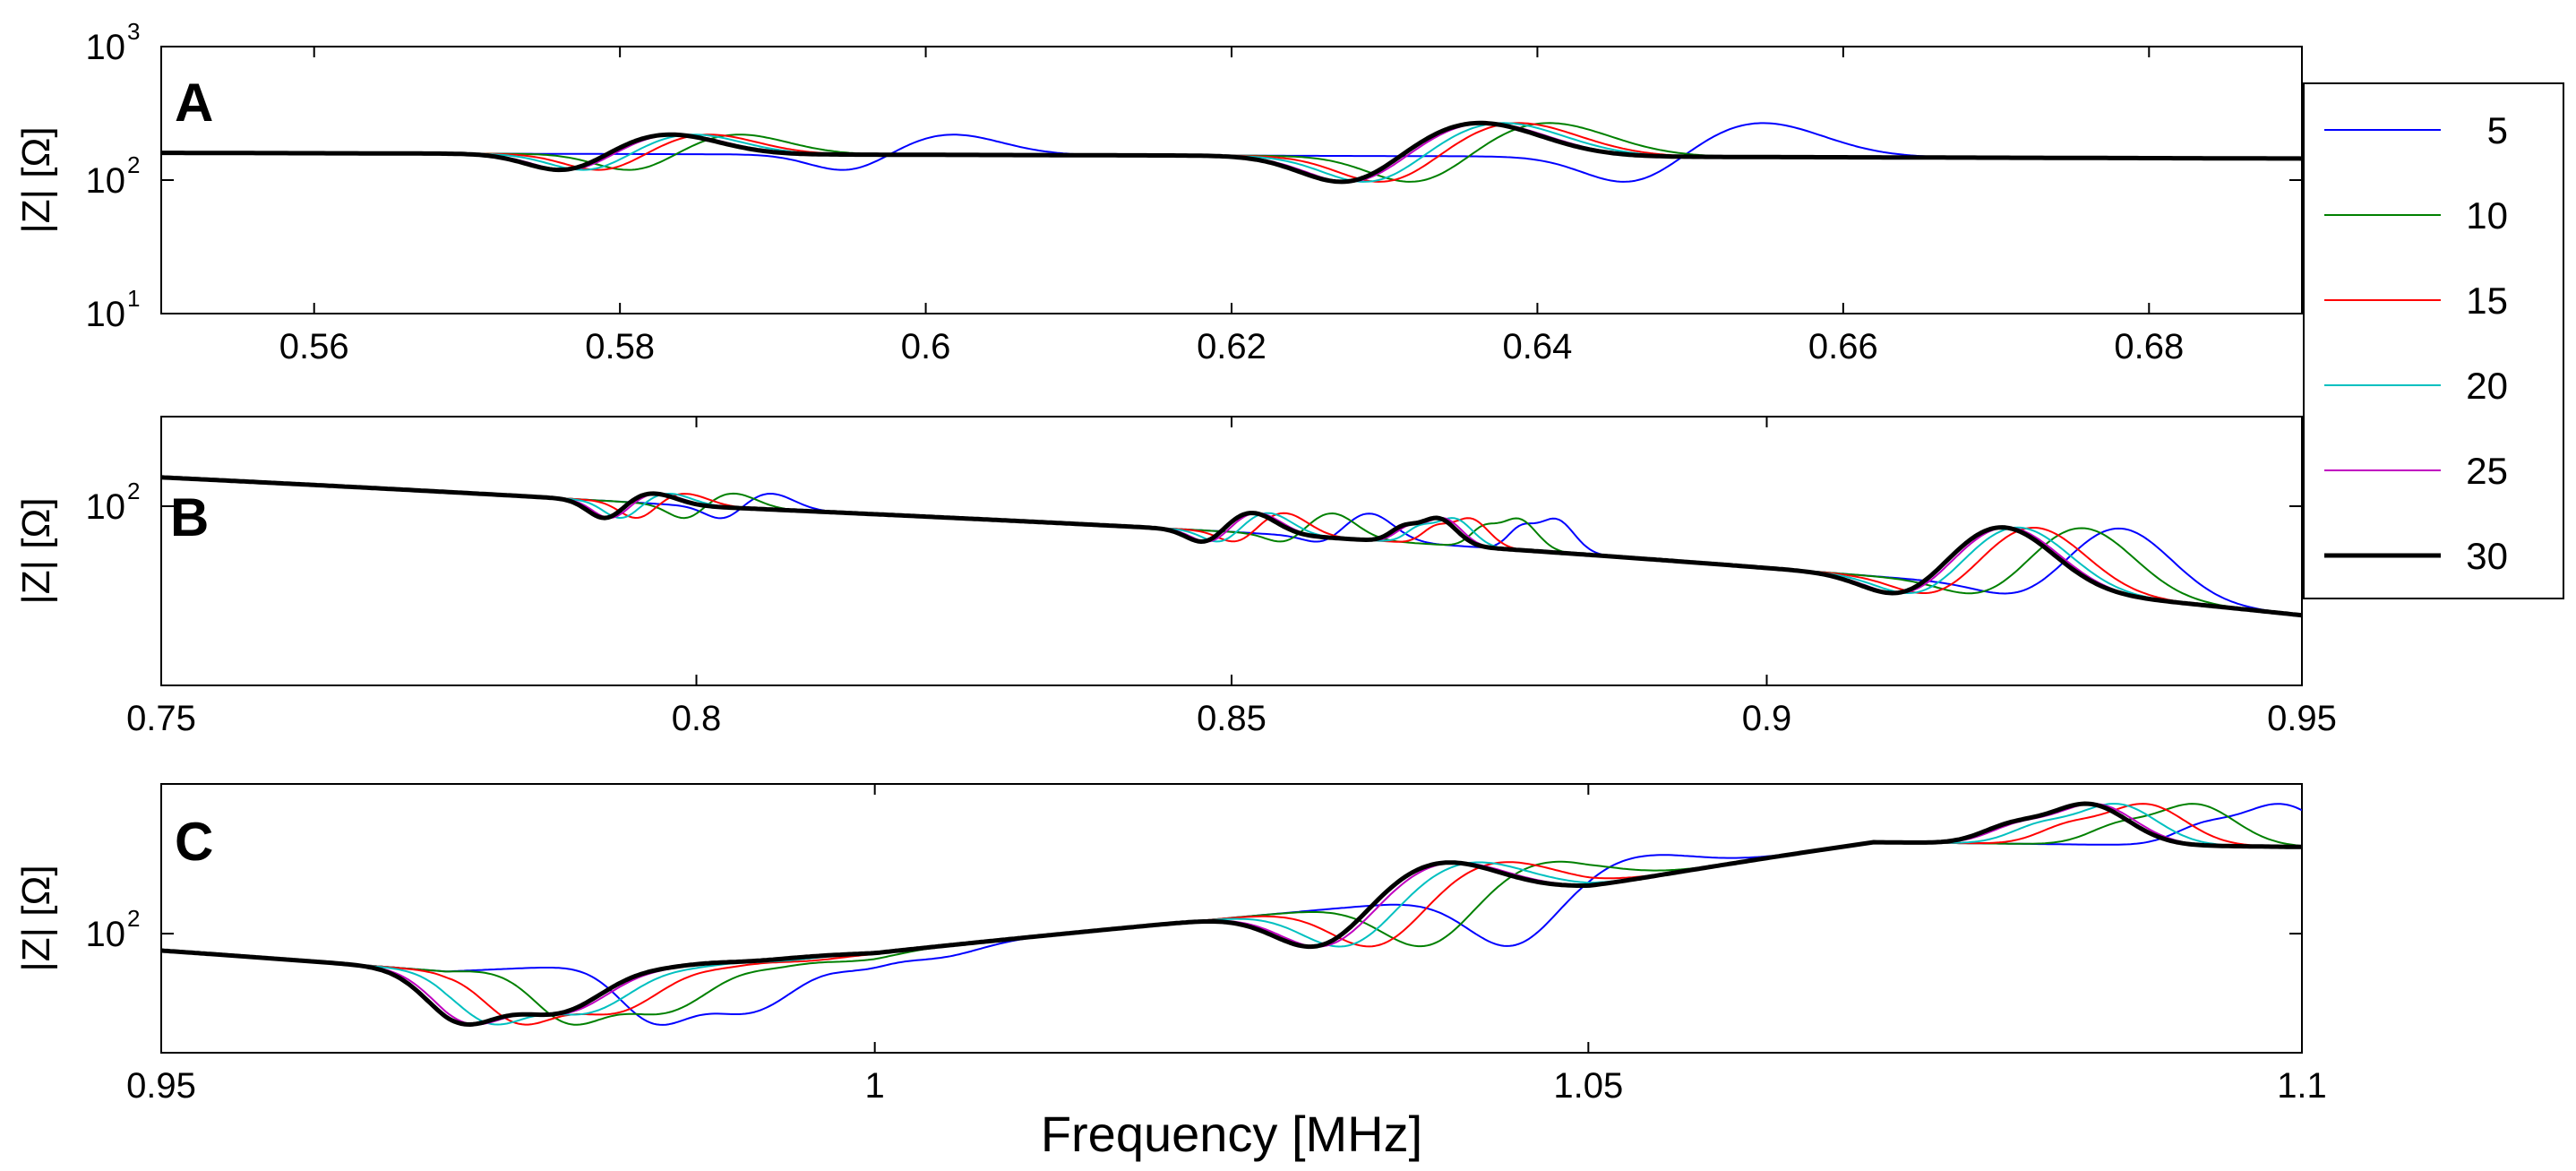 This screenshot has height=1171, width=2576. What do you see at coordinates (2302, 1086) in the screenshot?
I see `x-tick-label: 1.1` at bounding box center [2302, 1086].